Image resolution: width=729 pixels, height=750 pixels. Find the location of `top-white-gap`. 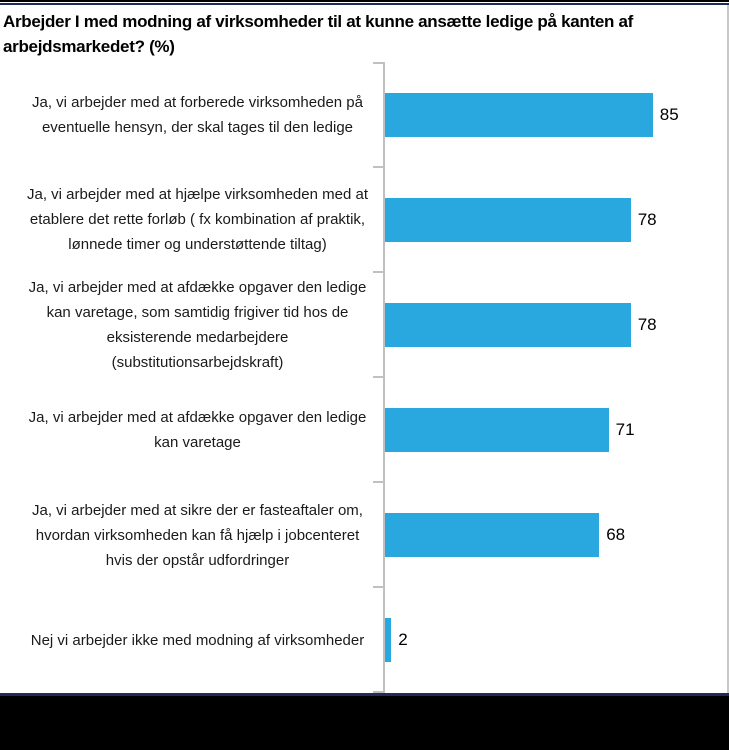

top-white-gap is located at coordinates (364, 2).